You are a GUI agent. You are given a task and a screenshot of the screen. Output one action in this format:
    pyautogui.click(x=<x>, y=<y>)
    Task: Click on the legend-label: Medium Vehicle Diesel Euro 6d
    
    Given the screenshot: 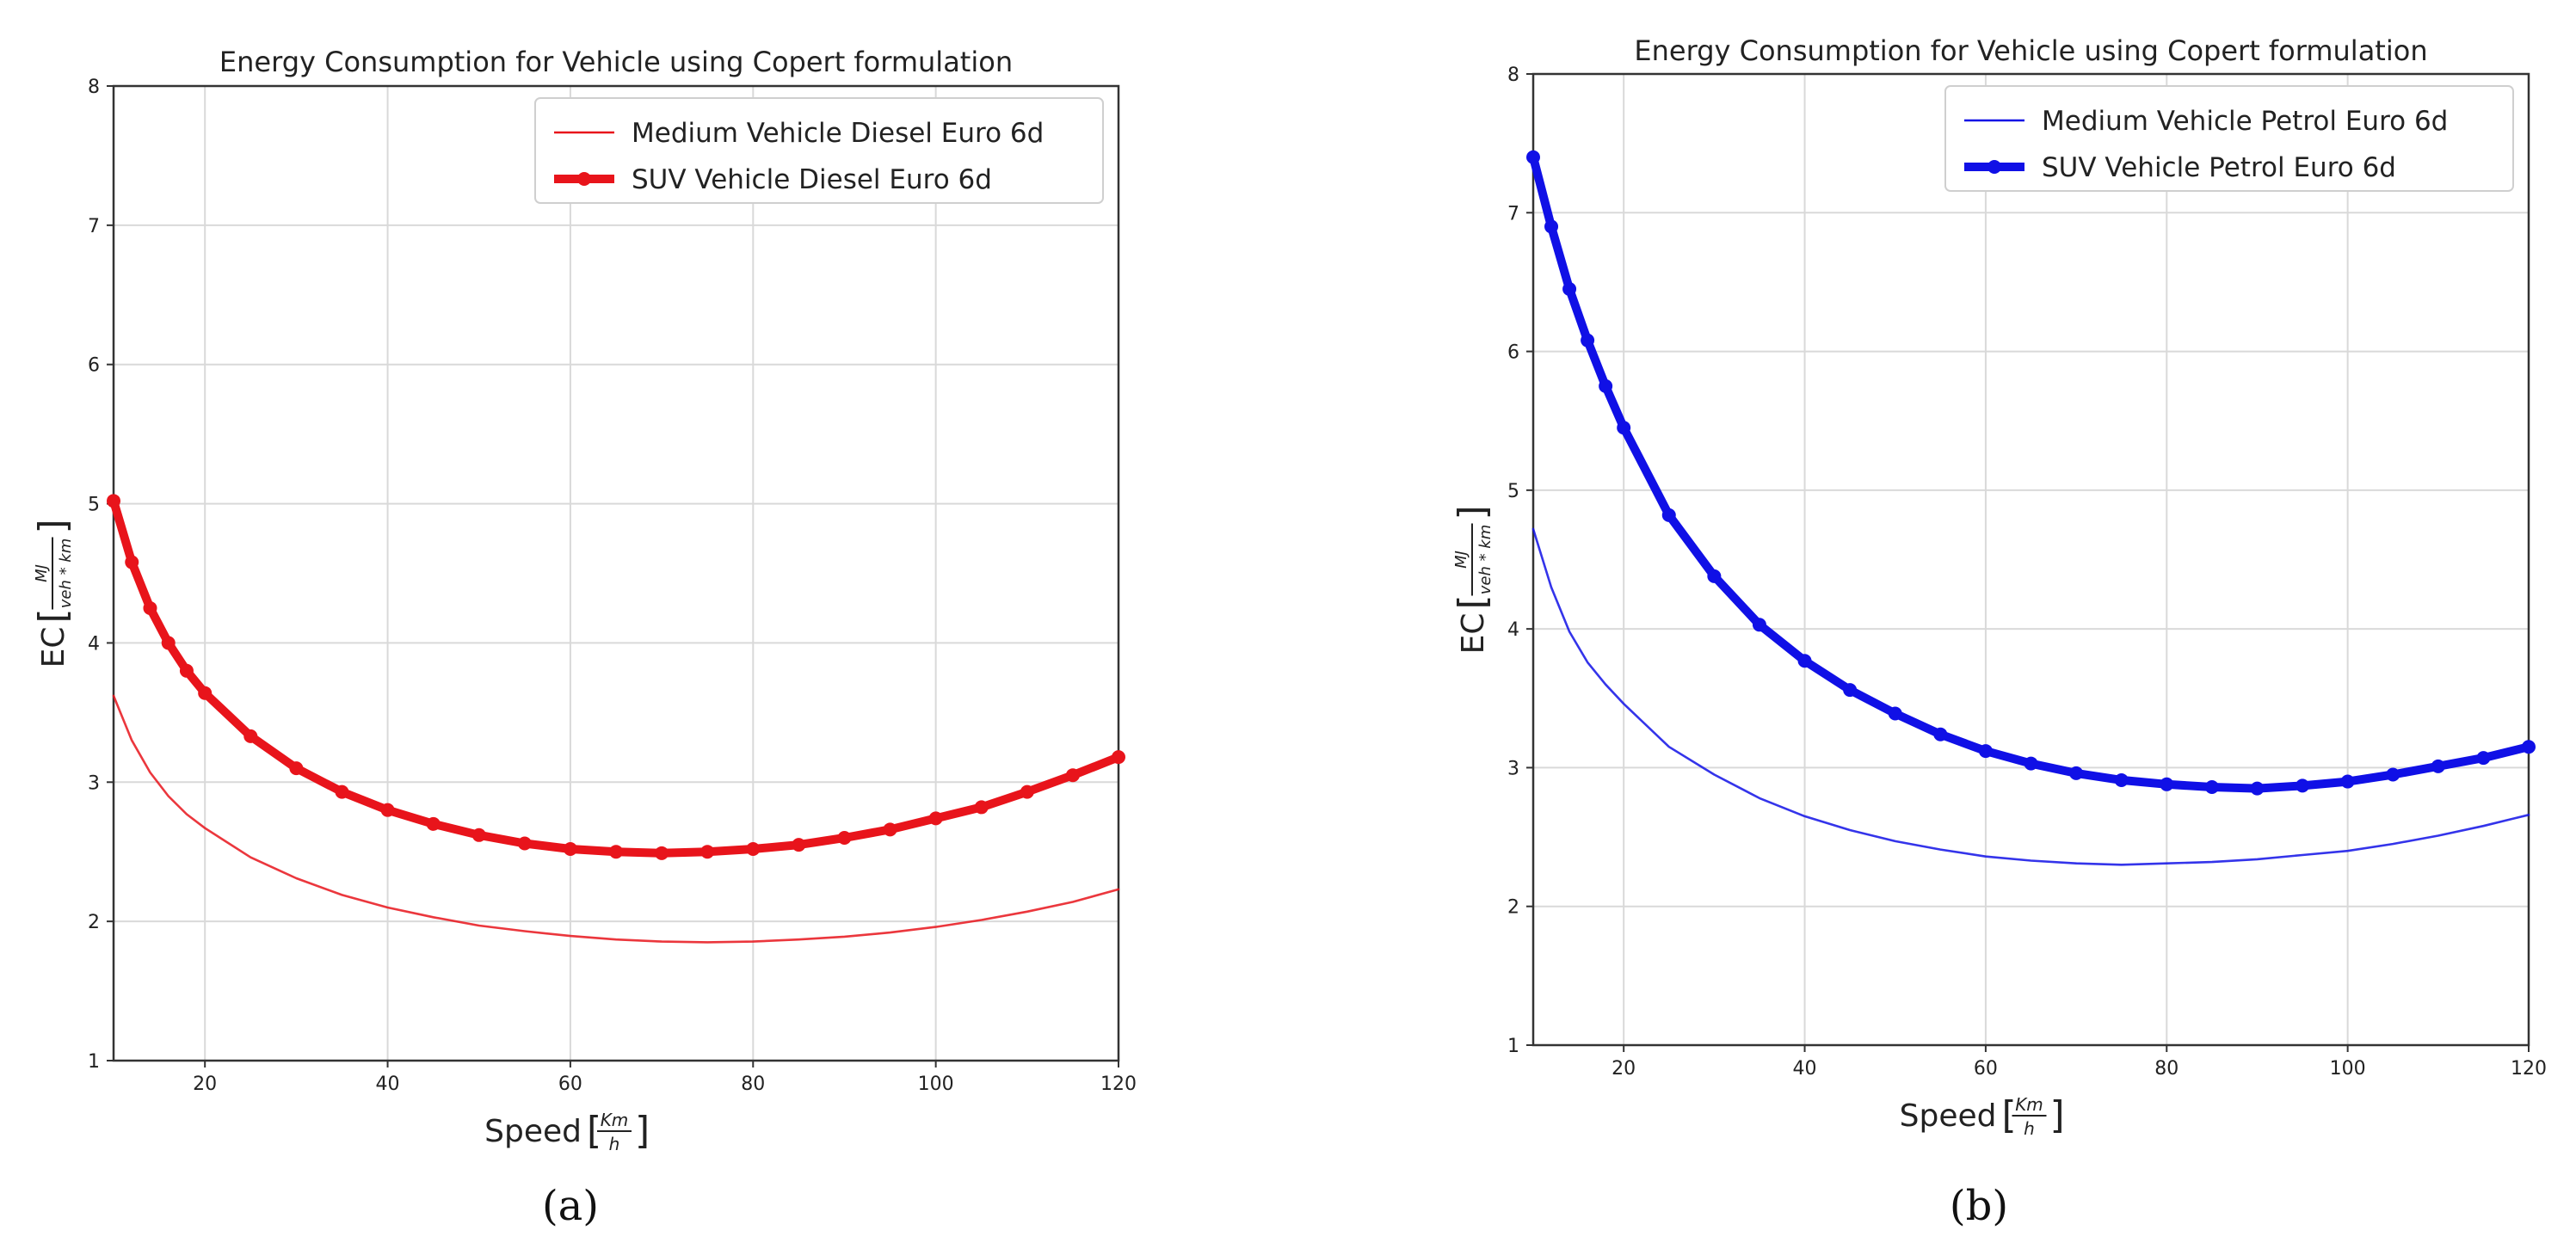 What is the action you would take?
    pyautogui.click(x=838, y=133)
    